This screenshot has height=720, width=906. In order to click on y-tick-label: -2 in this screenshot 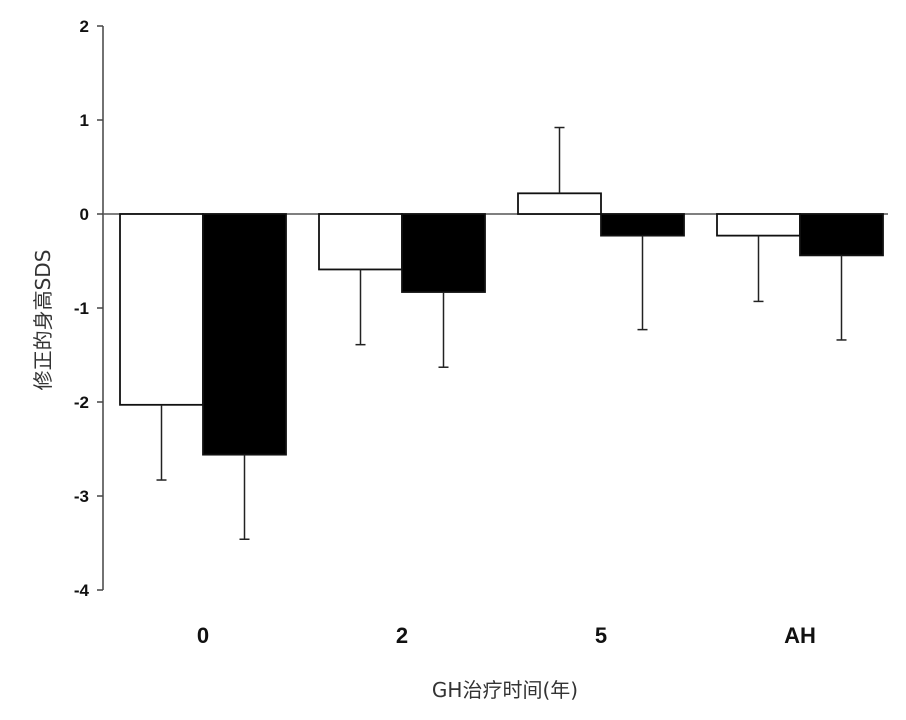, I will do `click(81, 402)`.